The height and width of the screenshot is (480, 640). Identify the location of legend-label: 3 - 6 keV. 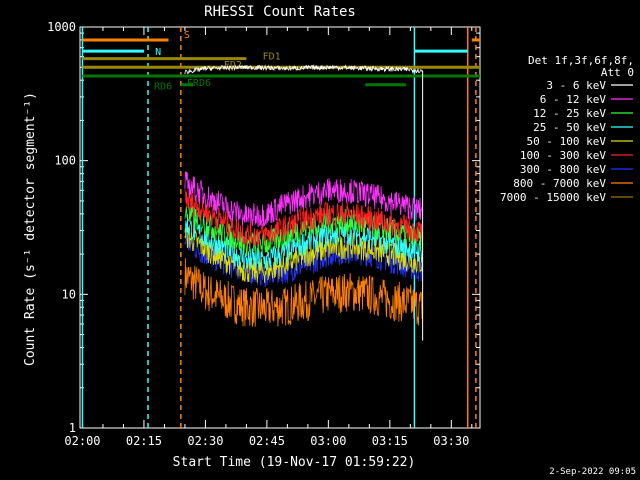
(576, 85).